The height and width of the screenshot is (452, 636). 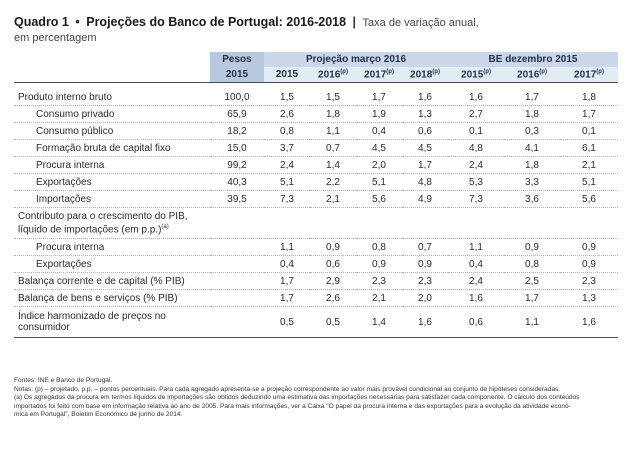 What do you see at coordinates (425, 281) in the screenshot?
I see `value-cell: 2,3` at bounding box center [425, 281].